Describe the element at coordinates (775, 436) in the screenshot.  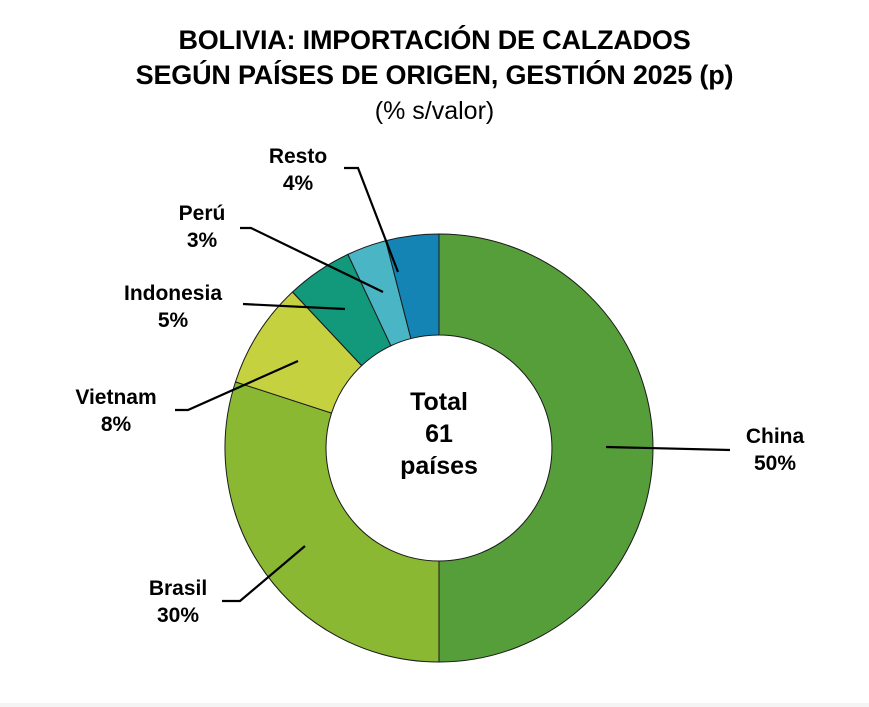
I see `label-china-name: China` at that location.